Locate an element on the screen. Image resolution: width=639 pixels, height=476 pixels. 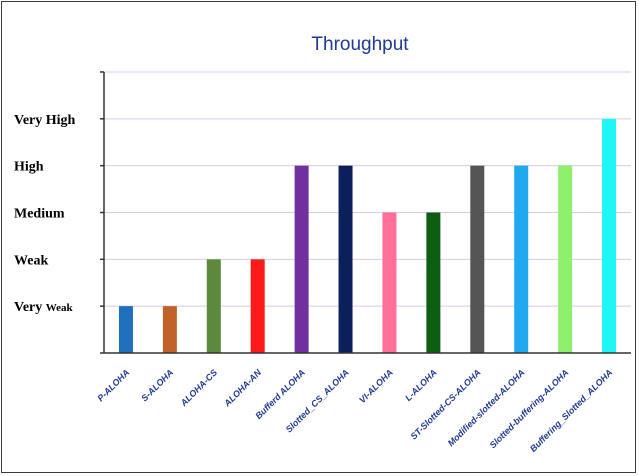
x-tick-label: Modified-slotted-ALOHA is located at coordinates (486, 407).